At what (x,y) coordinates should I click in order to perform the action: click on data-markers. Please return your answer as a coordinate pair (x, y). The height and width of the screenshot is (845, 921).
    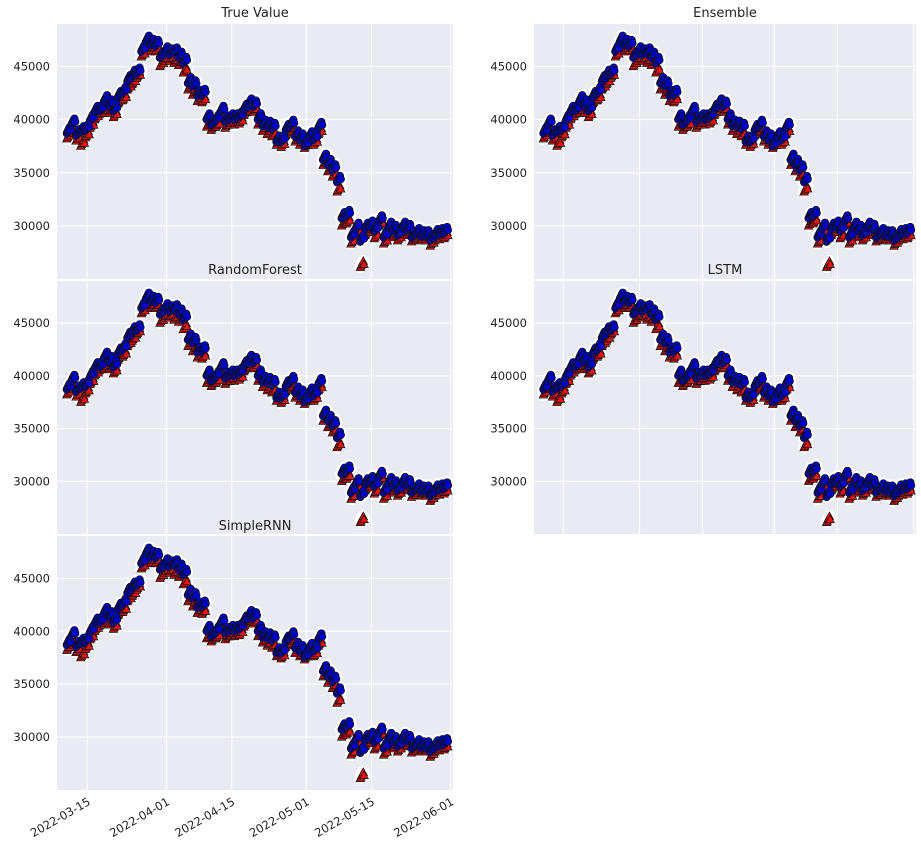
    Looking at the image, I should click on (257, 151).